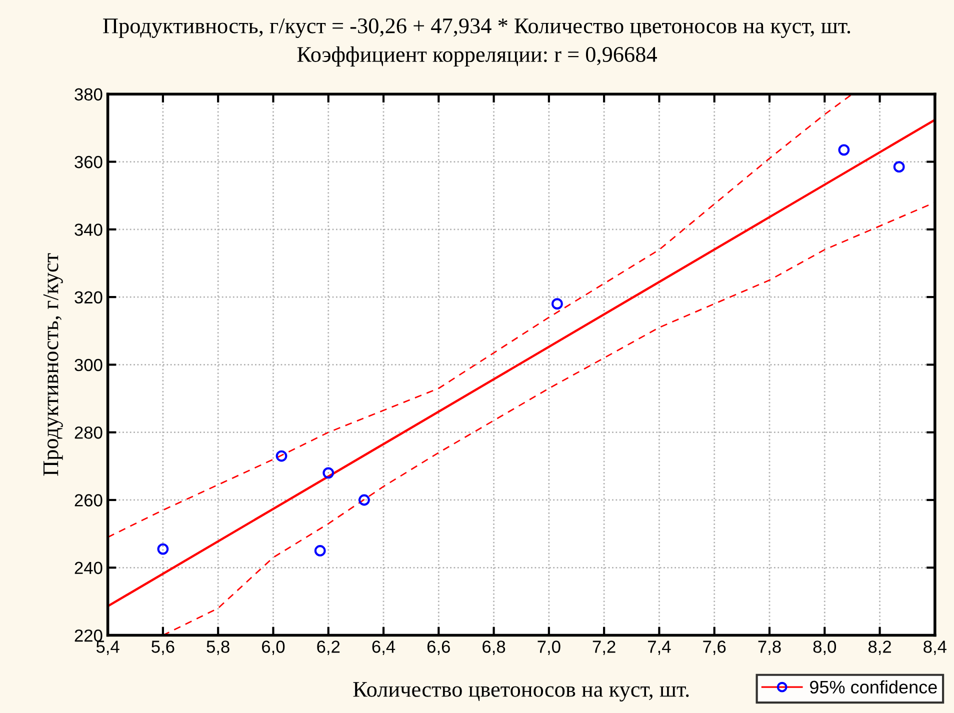  I want to click on y-tick-label: 240, so click(88, 568).